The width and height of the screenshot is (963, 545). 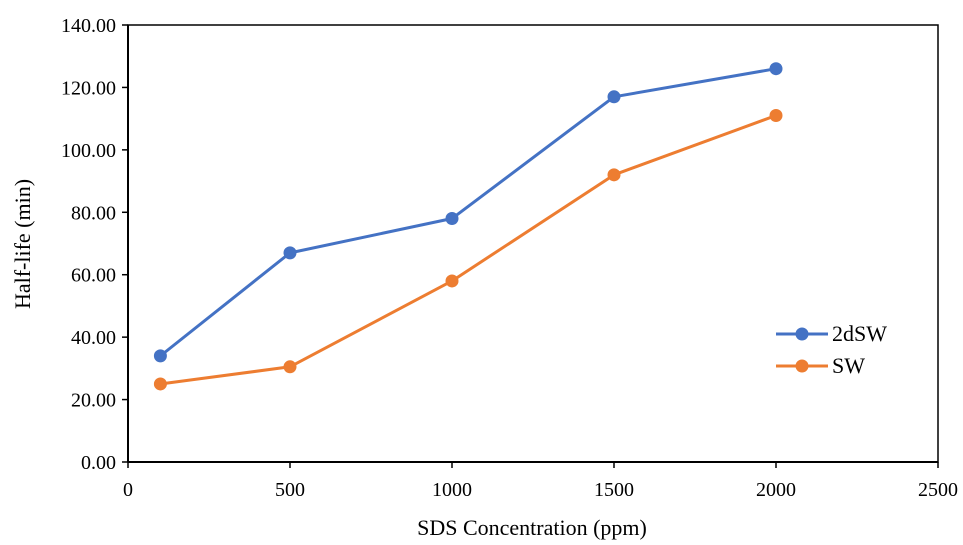 What do you see at coordinates (128, 490) in the screenshot?
I see `x-tick-label: 0` at bounding box center [128, 490].